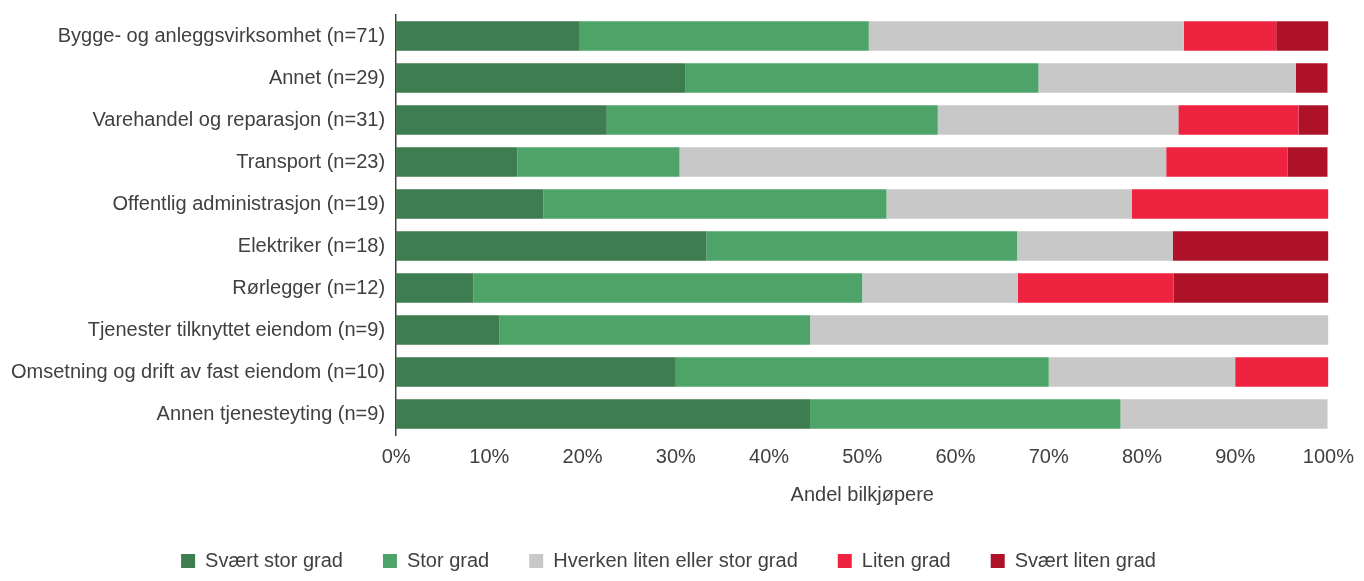  Describe the element at coordinates (249, 202) in the screenshot. I see `y-tick-label: Offentlig administrasjon (n=19)` at that location.